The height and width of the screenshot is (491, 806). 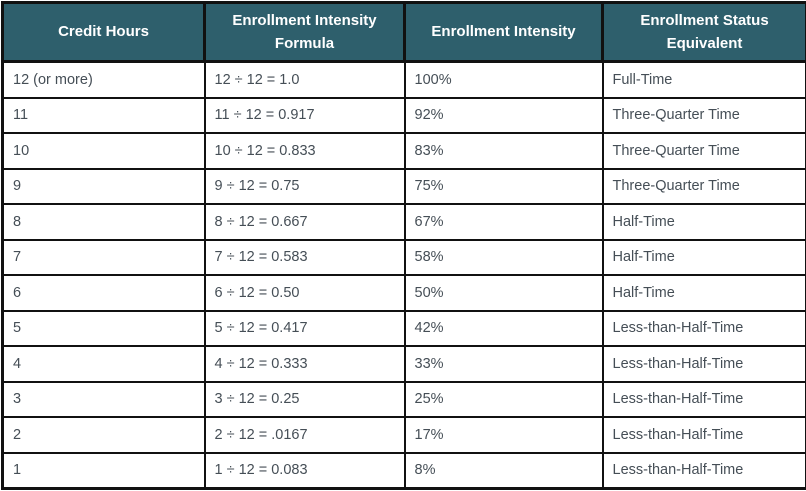 I want to click on credit-hours-cell: 4, so click(x=103, y=364).